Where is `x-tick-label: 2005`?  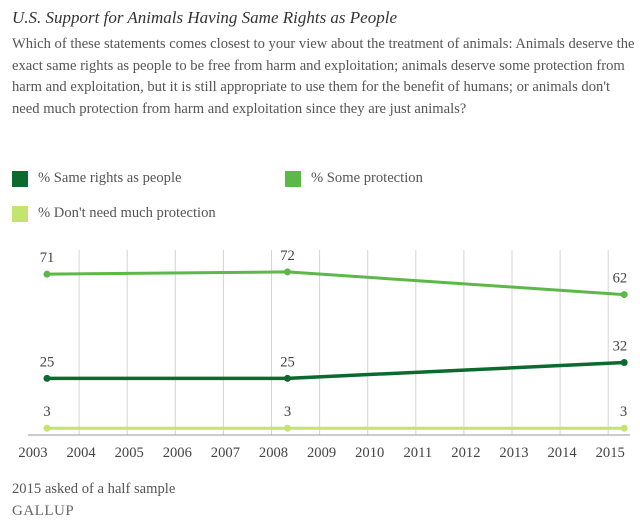
x-tick-label: 2005 is located at coordinates (129, 453).